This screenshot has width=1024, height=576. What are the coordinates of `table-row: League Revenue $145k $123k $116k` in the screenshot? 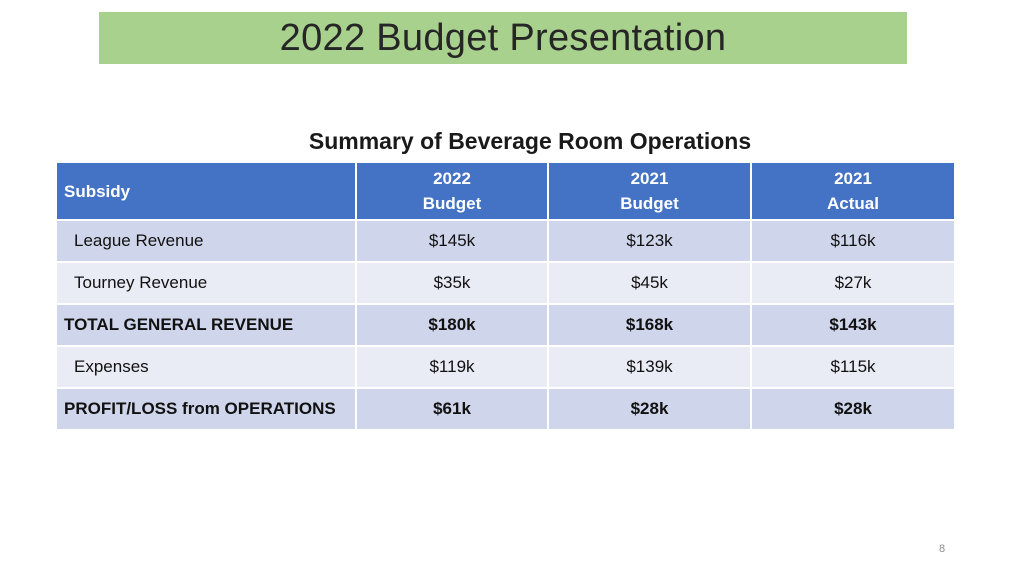 It's located at (505, 241).